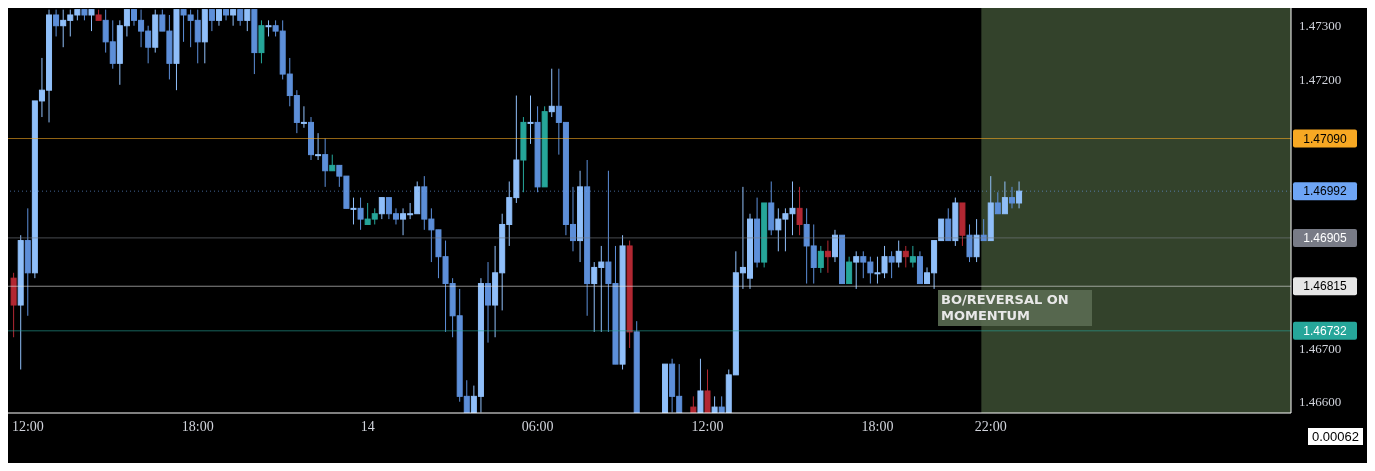 Image resolution: width=1375 pixels, height=471 pixels. Describe the element at coordinates (1320, 402) in the screenshot. I see `y-tick-label: 1.46600` at that location.